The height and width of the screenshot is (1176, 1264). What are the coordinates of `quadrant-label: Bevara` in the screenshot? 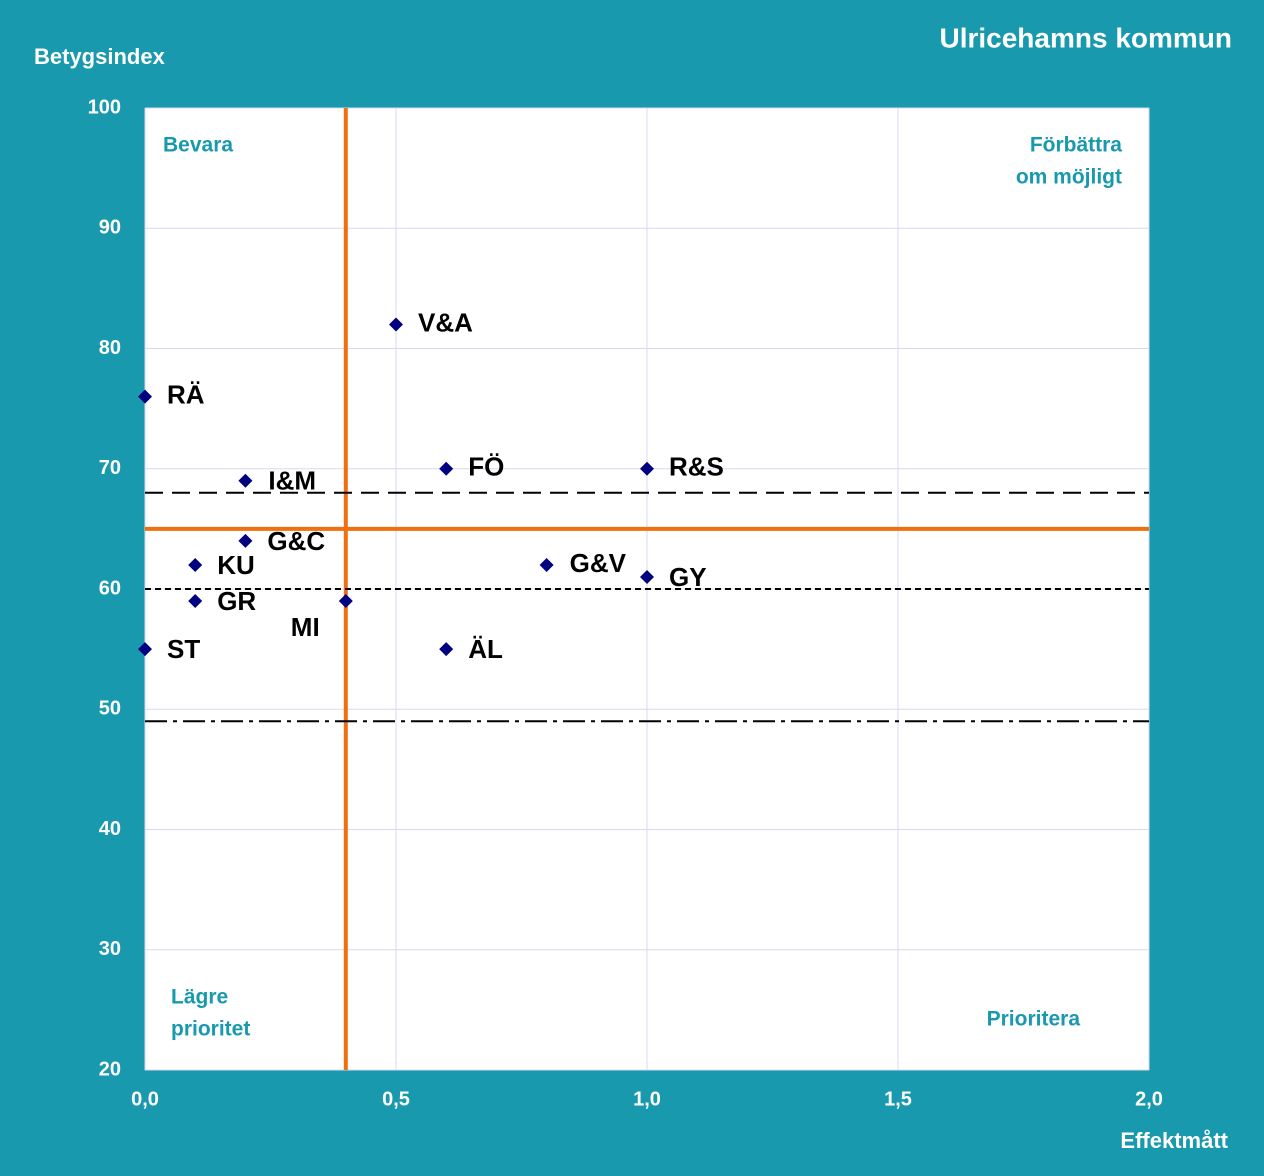 It's located at (198, 145).